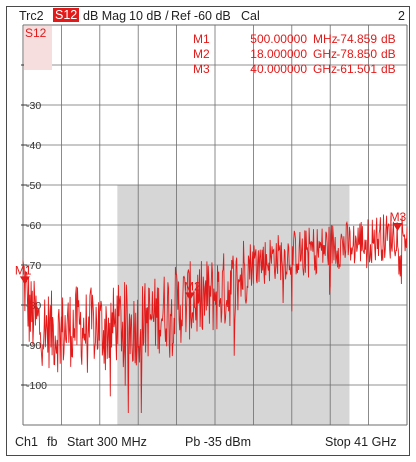 This screenshot has height=462, width=416. I want to click on marker-m1-triangle, so click(24, 280).